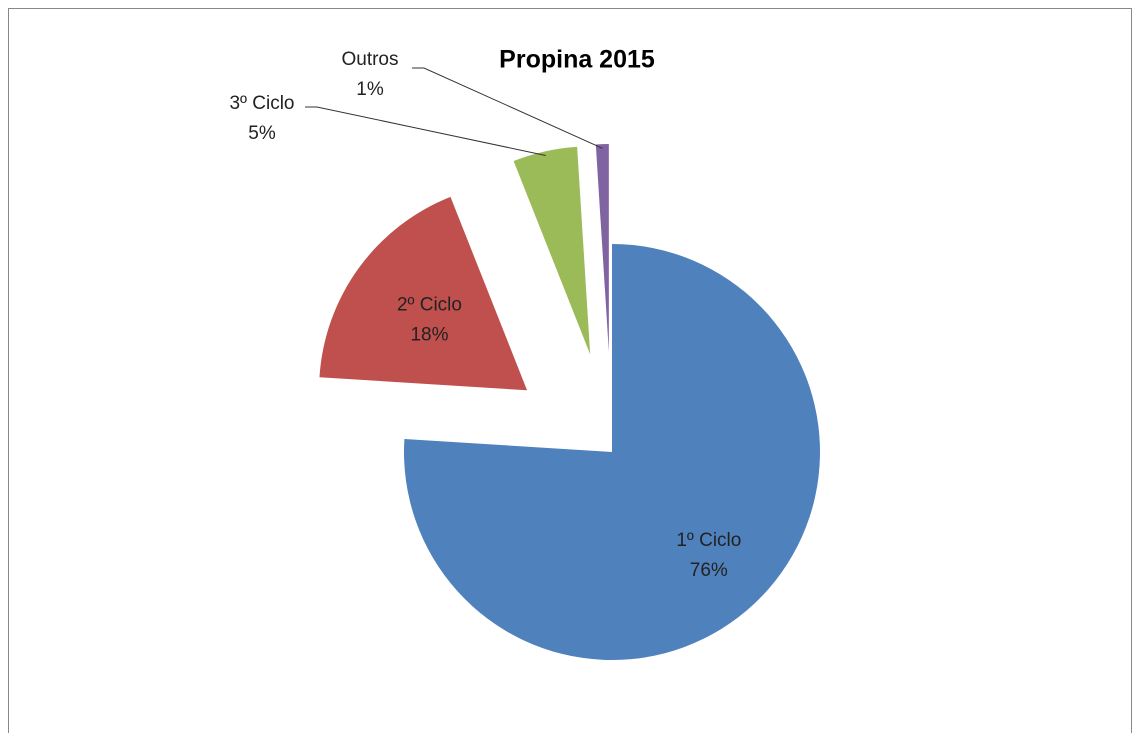 The height and width of the screenshot is (733, 1133). Describe the element at coordinates (261, 103) in the screenshot. I see `slice-label: 3º Ciclo` at that location.